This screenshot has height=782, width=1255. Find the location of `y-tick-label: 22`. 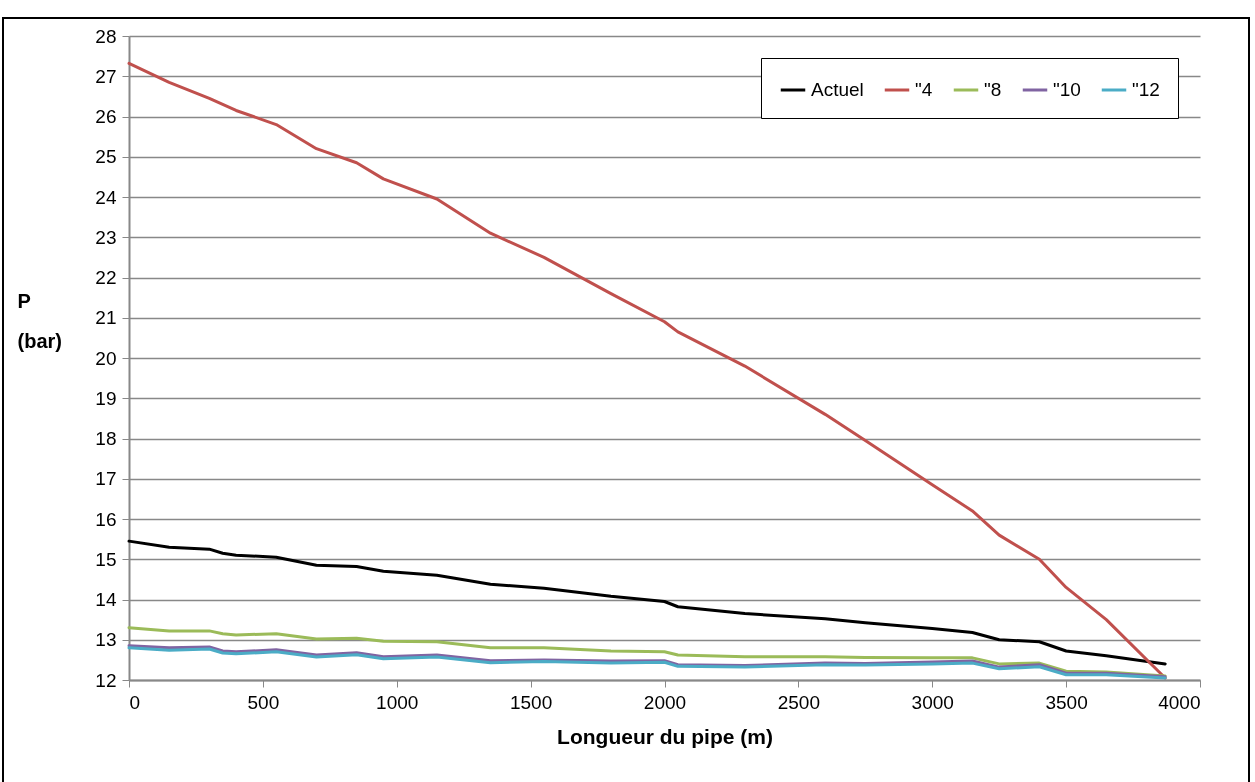

y-tick-label: 22 is located at coordinates (106, 277).